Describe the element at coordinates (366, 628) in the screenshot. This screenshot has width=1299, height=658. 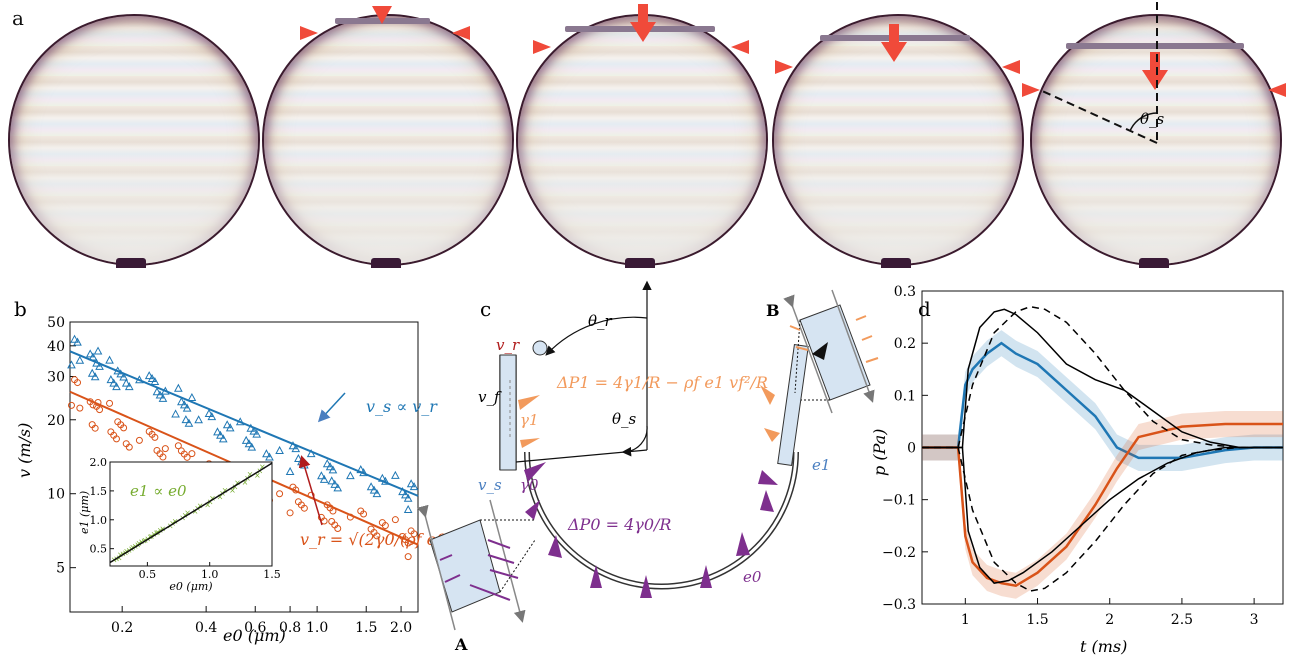
I see `b-xtick-label: 1.5` at that location.